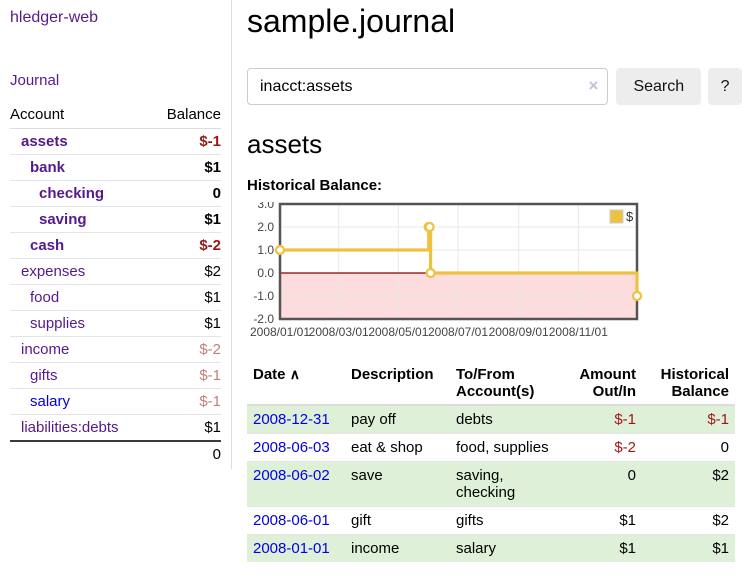 The width and height of the screenshot is (742, 582). What do you see at coordinates (115, 220) in the screenshot?
I see `account-row: saving $1` at bounding box center [115, 220].